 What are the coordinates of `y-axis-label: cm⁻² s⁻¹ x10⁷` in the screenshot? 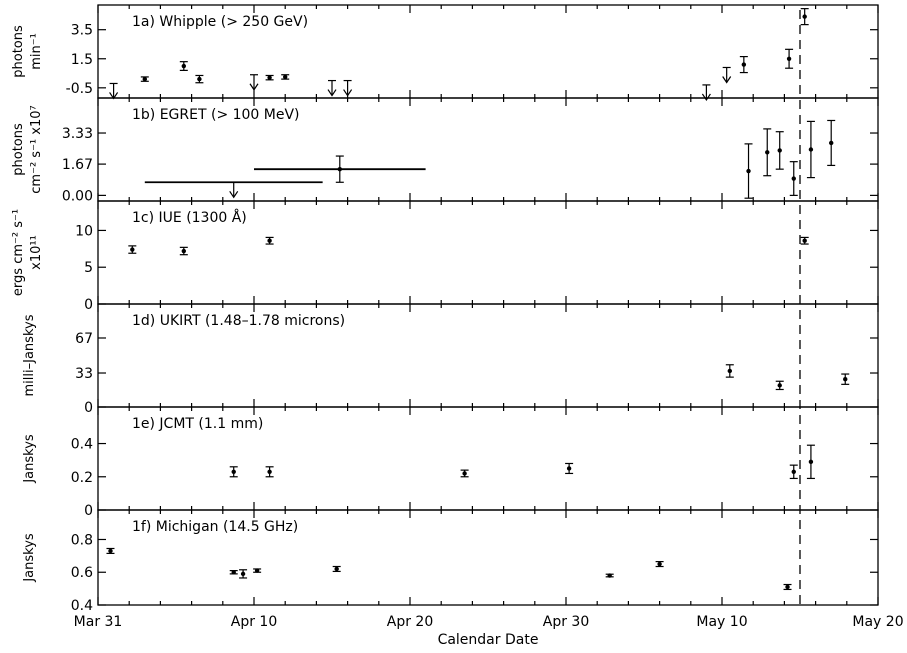 It's located at (36, 149).